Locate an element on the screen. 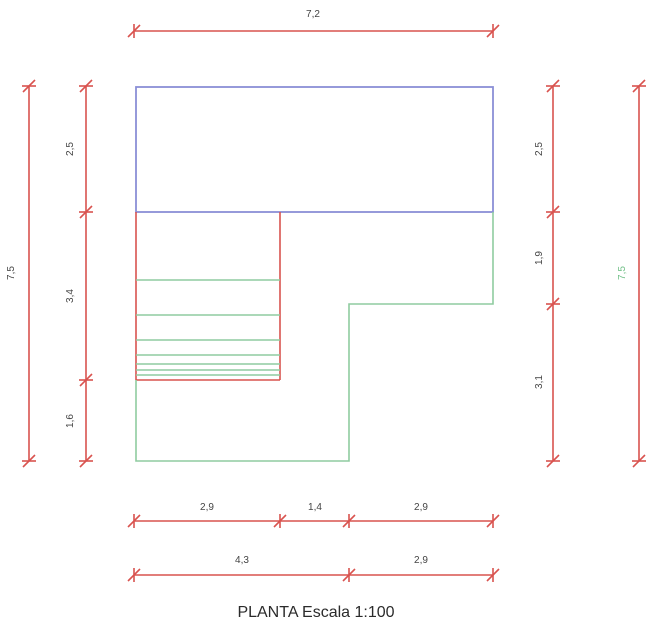 Image resolution: width=647 pixels, height=628 pixels. dimension-bottom-row1-b-label: 1,4 is located at coordinates (315, 507).